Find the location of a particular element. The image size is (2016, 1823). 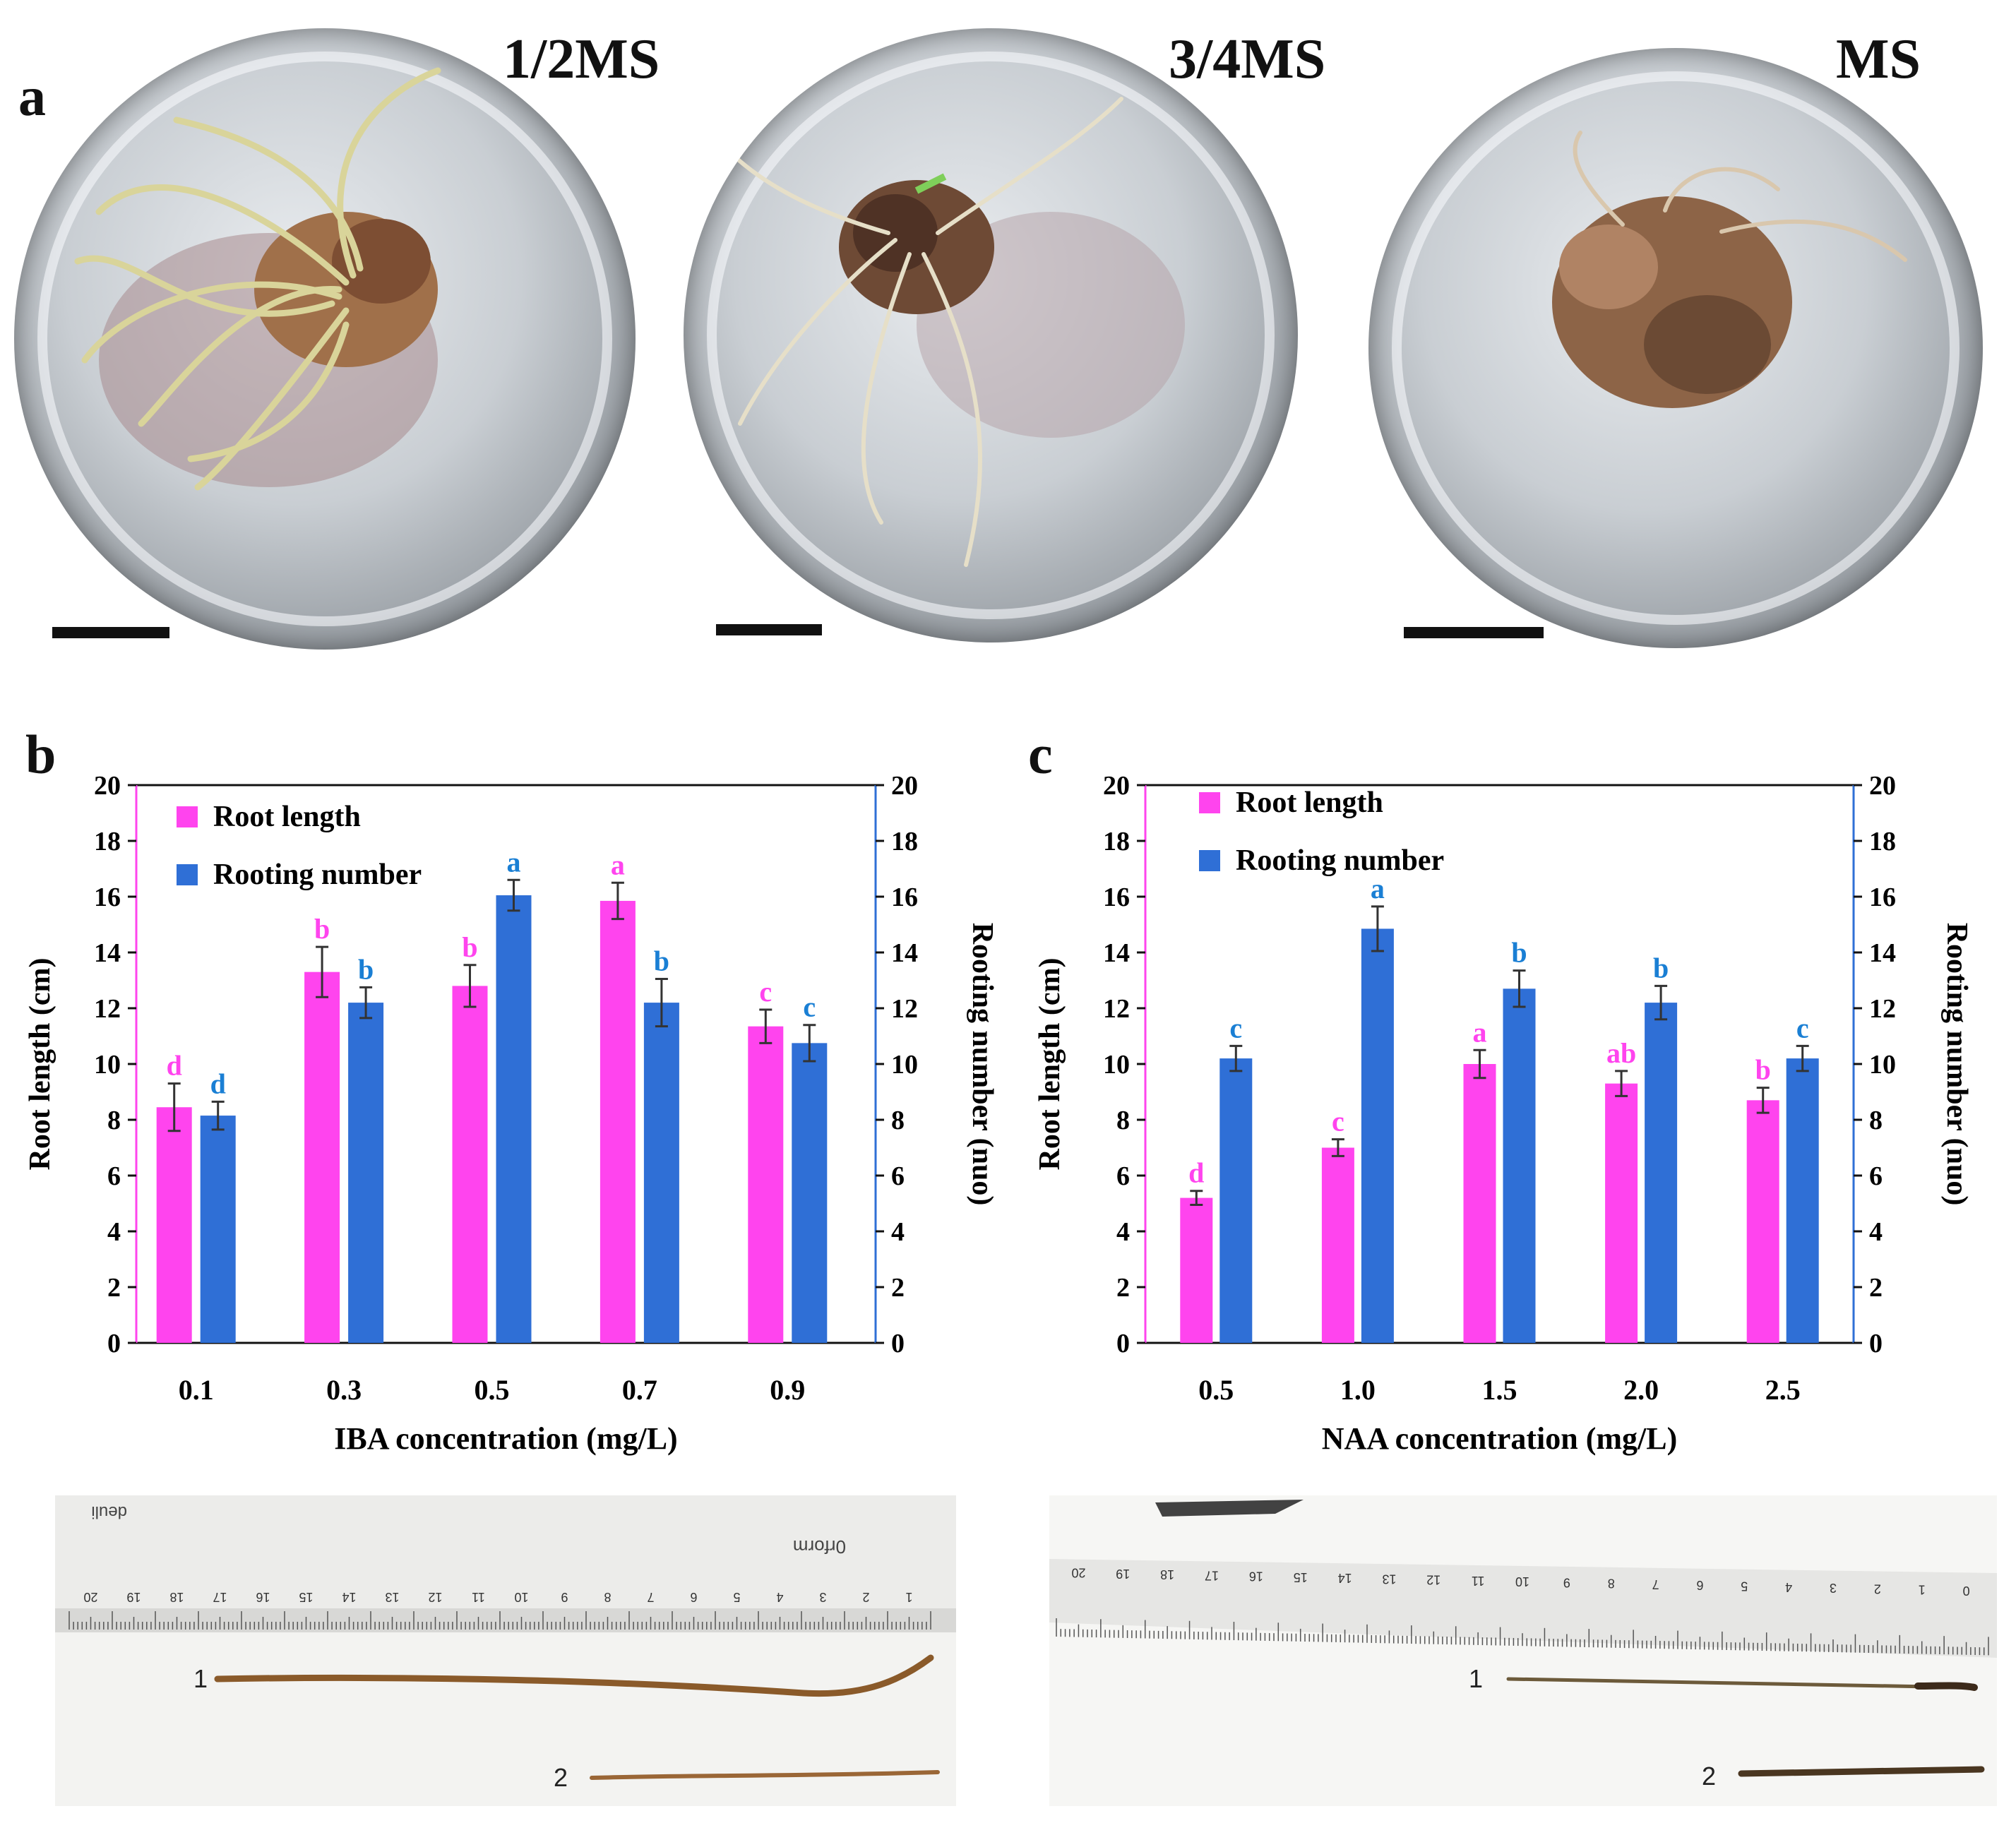

ruler-number: 0 is located at coordinates (1966, 1591).